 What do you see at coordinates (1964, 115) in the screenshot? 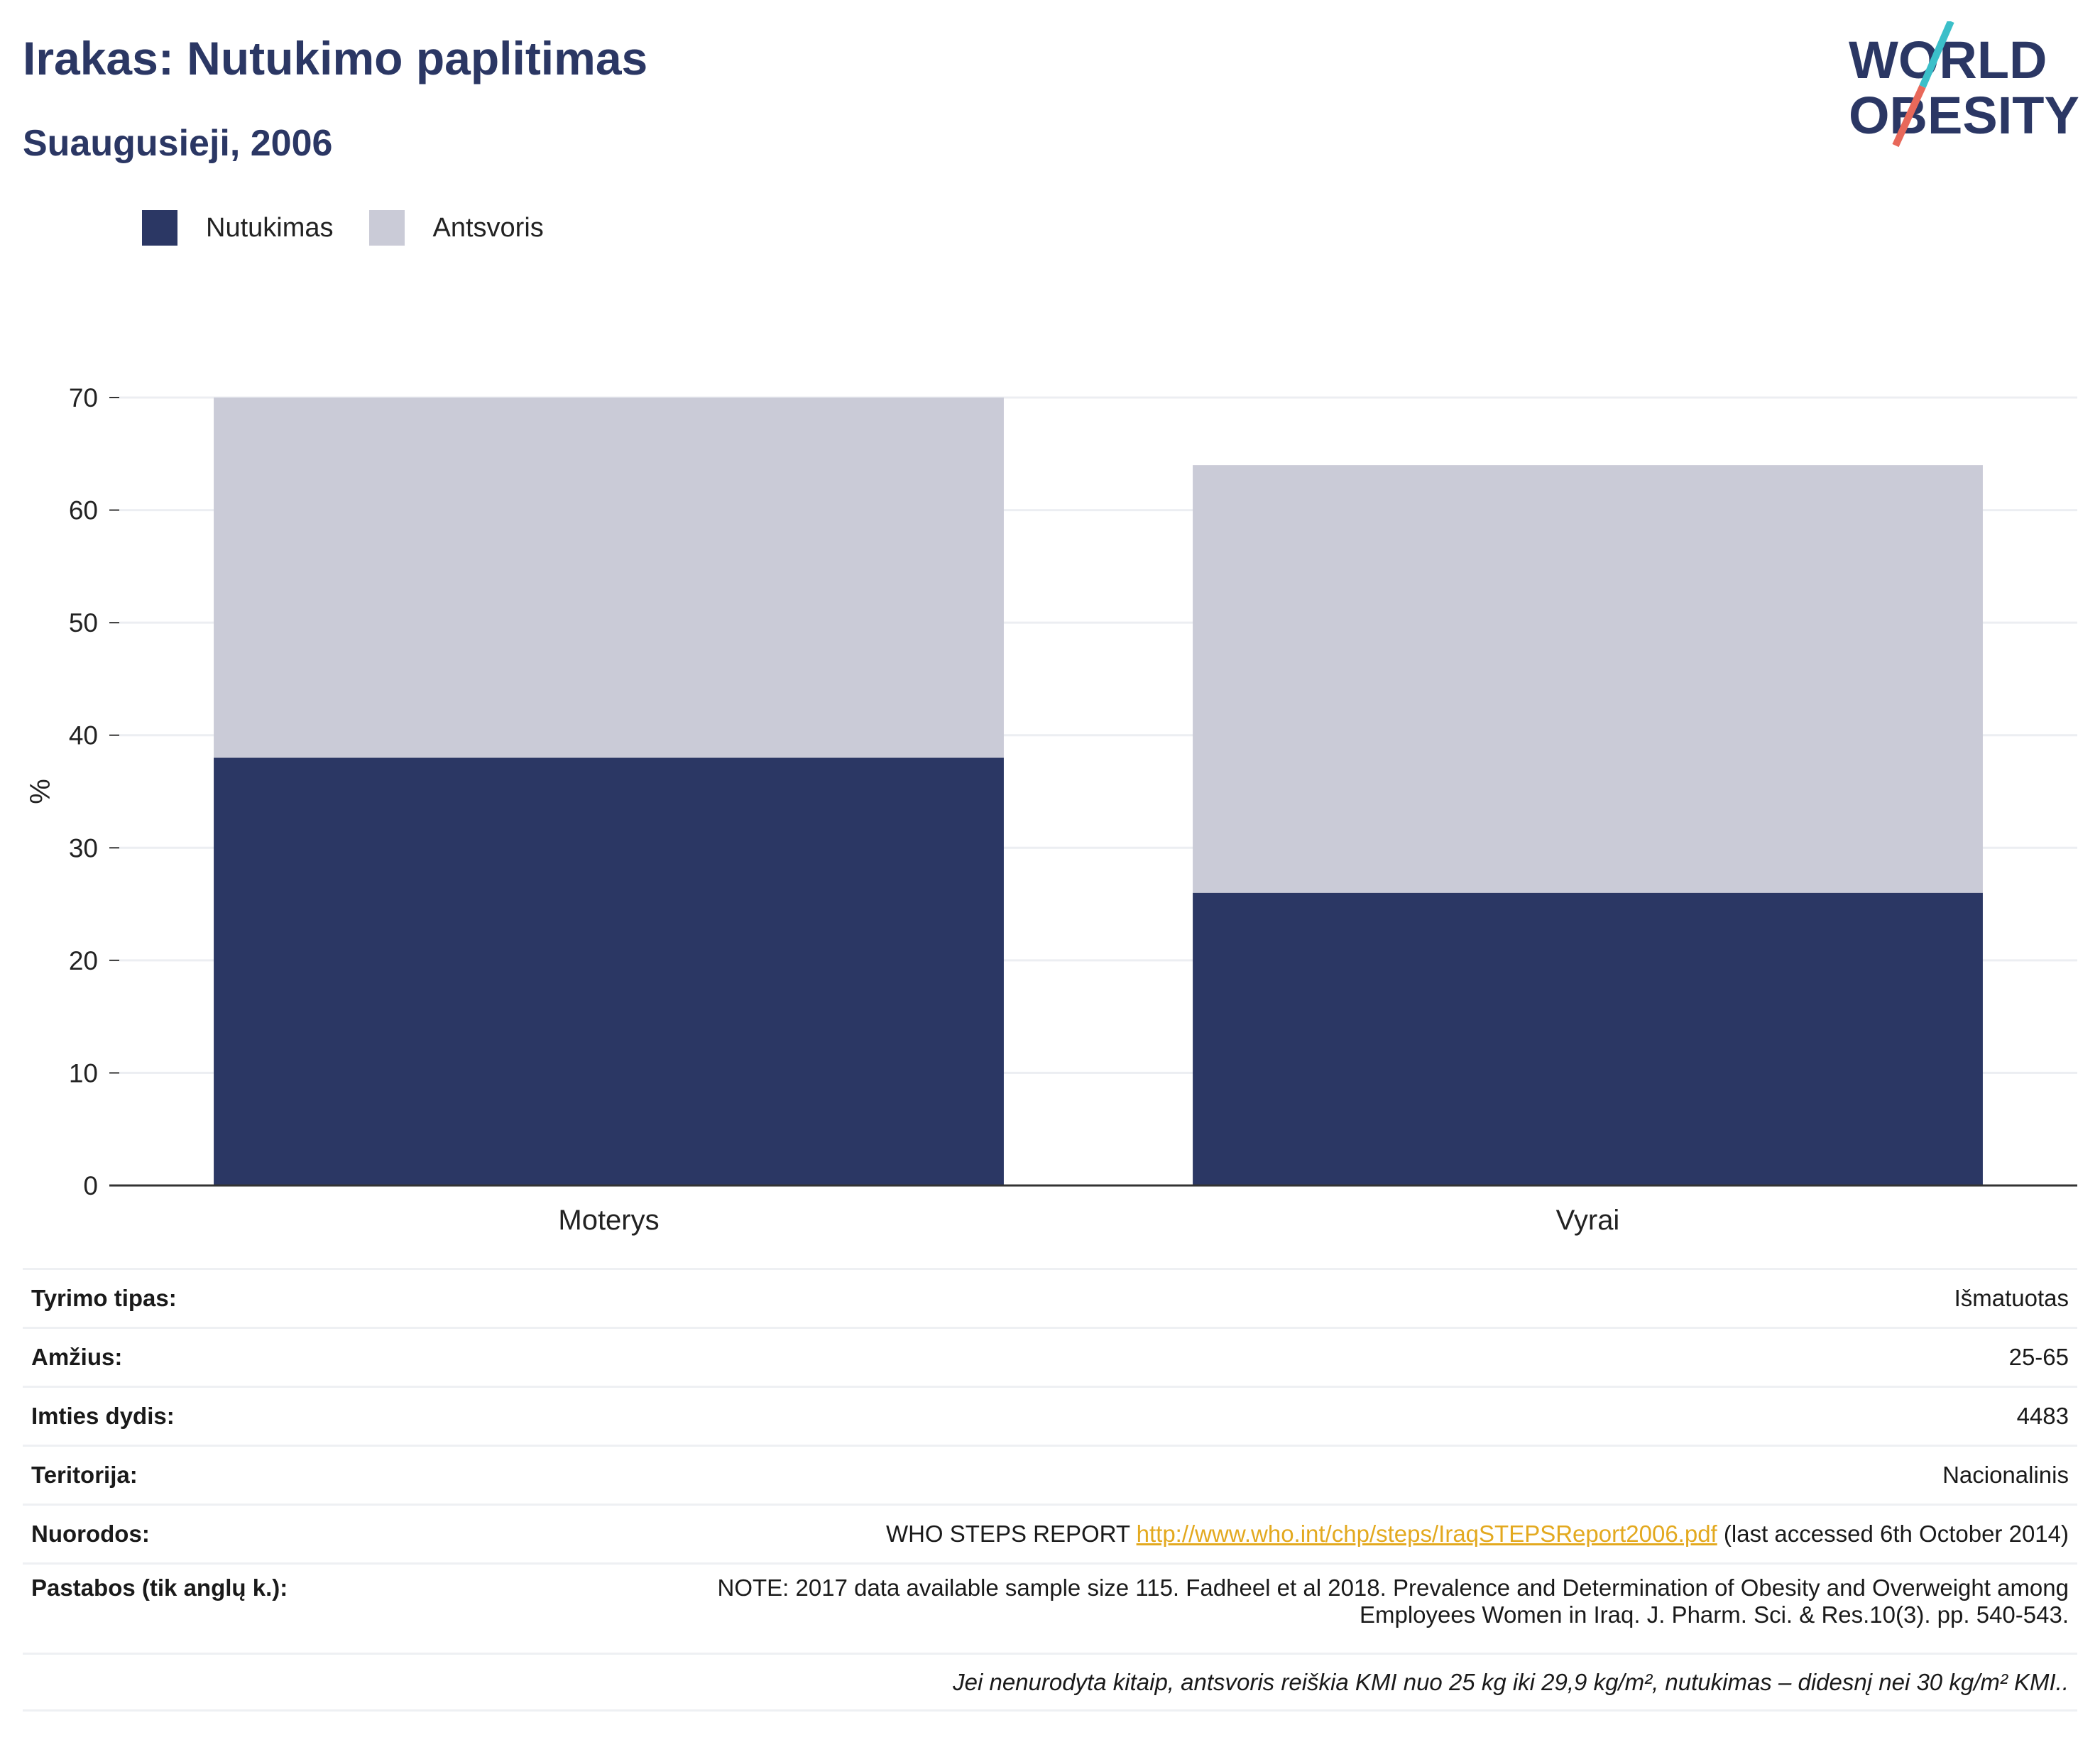
I see `logo-line2: OBESITY` at bounding box center [1964, 115].